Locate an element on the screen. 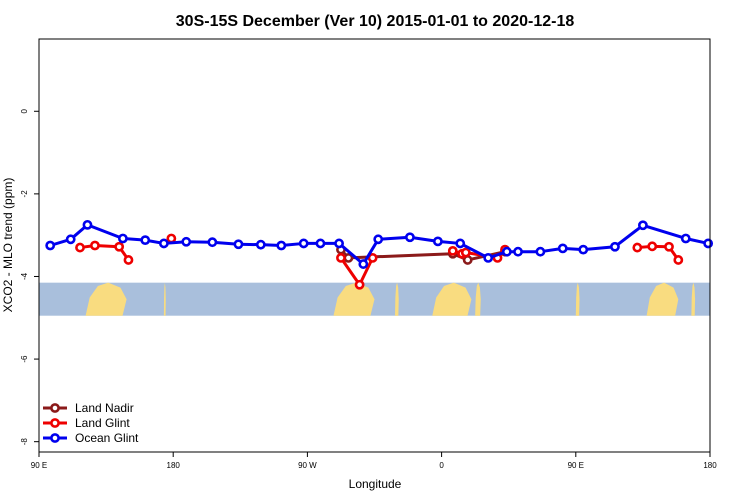 This screenshot has width=750, height=500. x-tick-label: 90 W is located at coordinates (307, 465).